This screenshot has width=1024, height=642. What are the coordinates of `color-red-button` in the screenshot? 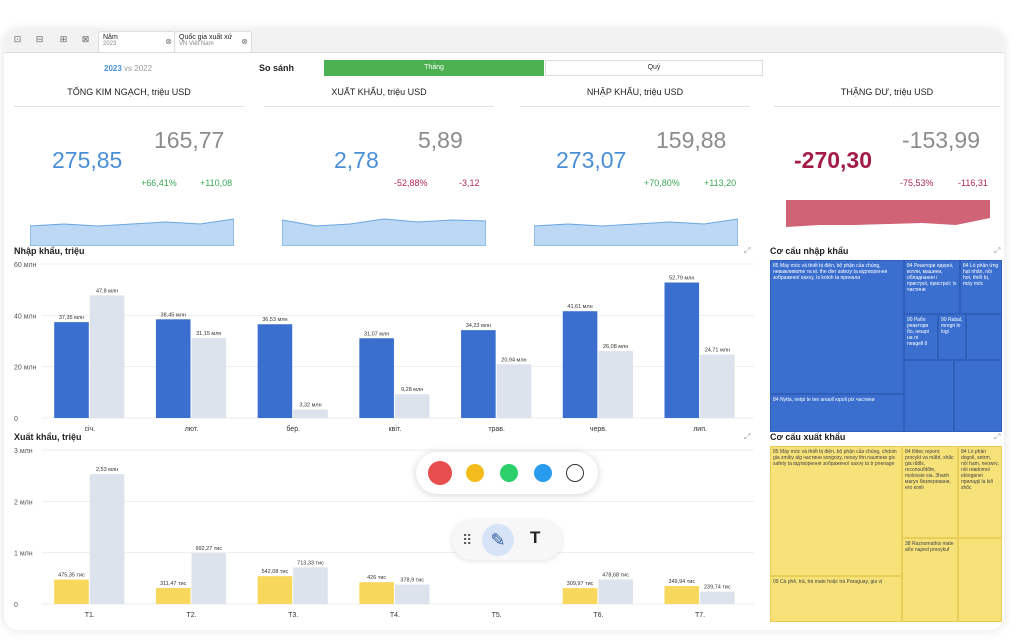 It's located at (440, 473).